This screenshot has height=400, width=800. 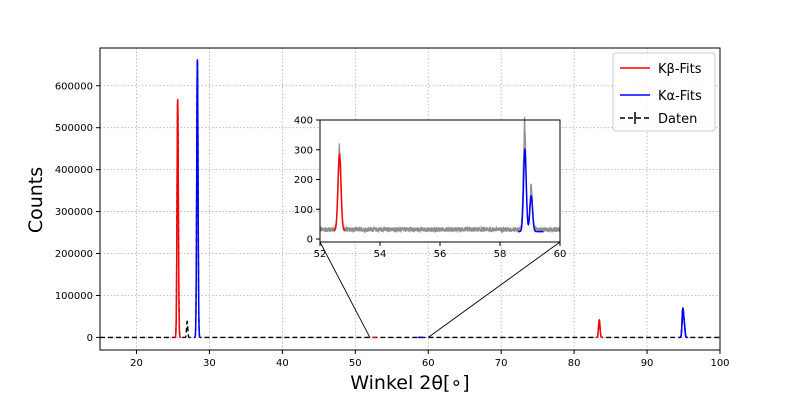 I want to click on legend-kbeta-label: Kβ-Fits, so click(x=680, y=69).